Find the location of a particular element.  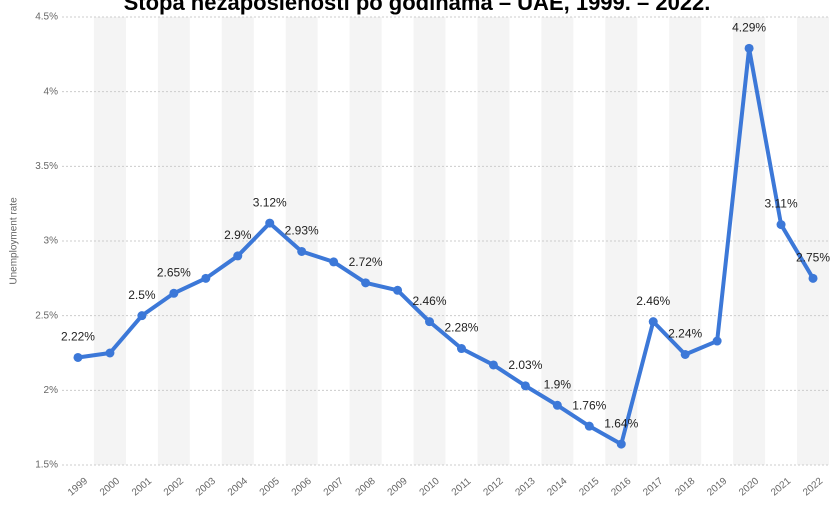

y-tick-label: 1.5% is located at coordinates (46, 465).